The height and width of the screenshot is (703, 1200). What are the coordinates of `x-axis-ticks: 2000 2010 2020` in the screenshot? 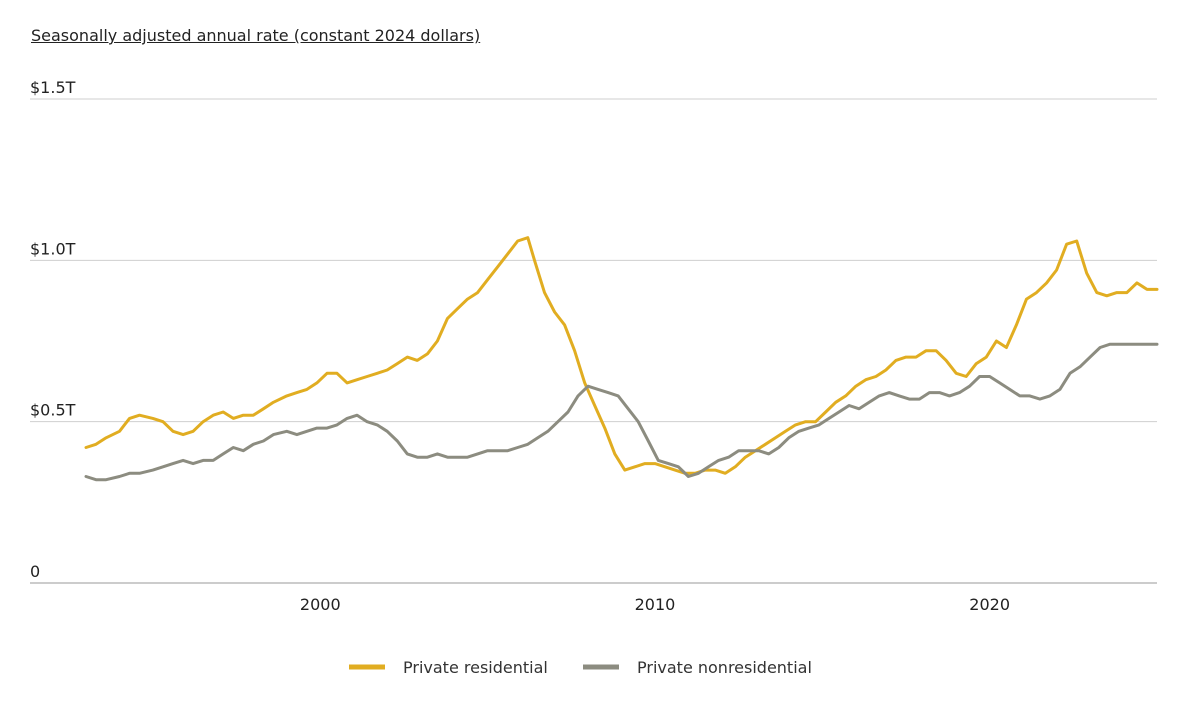 It's located at (655, 604).